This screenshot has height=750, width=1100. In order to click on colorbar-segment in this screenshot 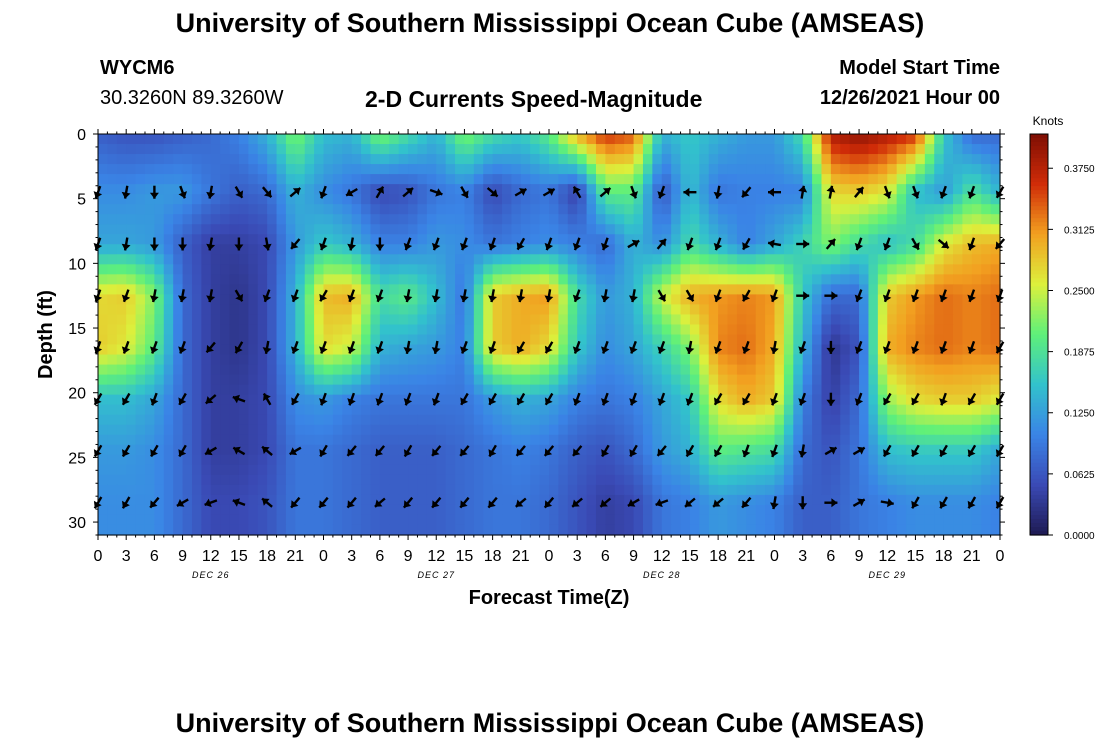, I will do `click(1039, 385)`.